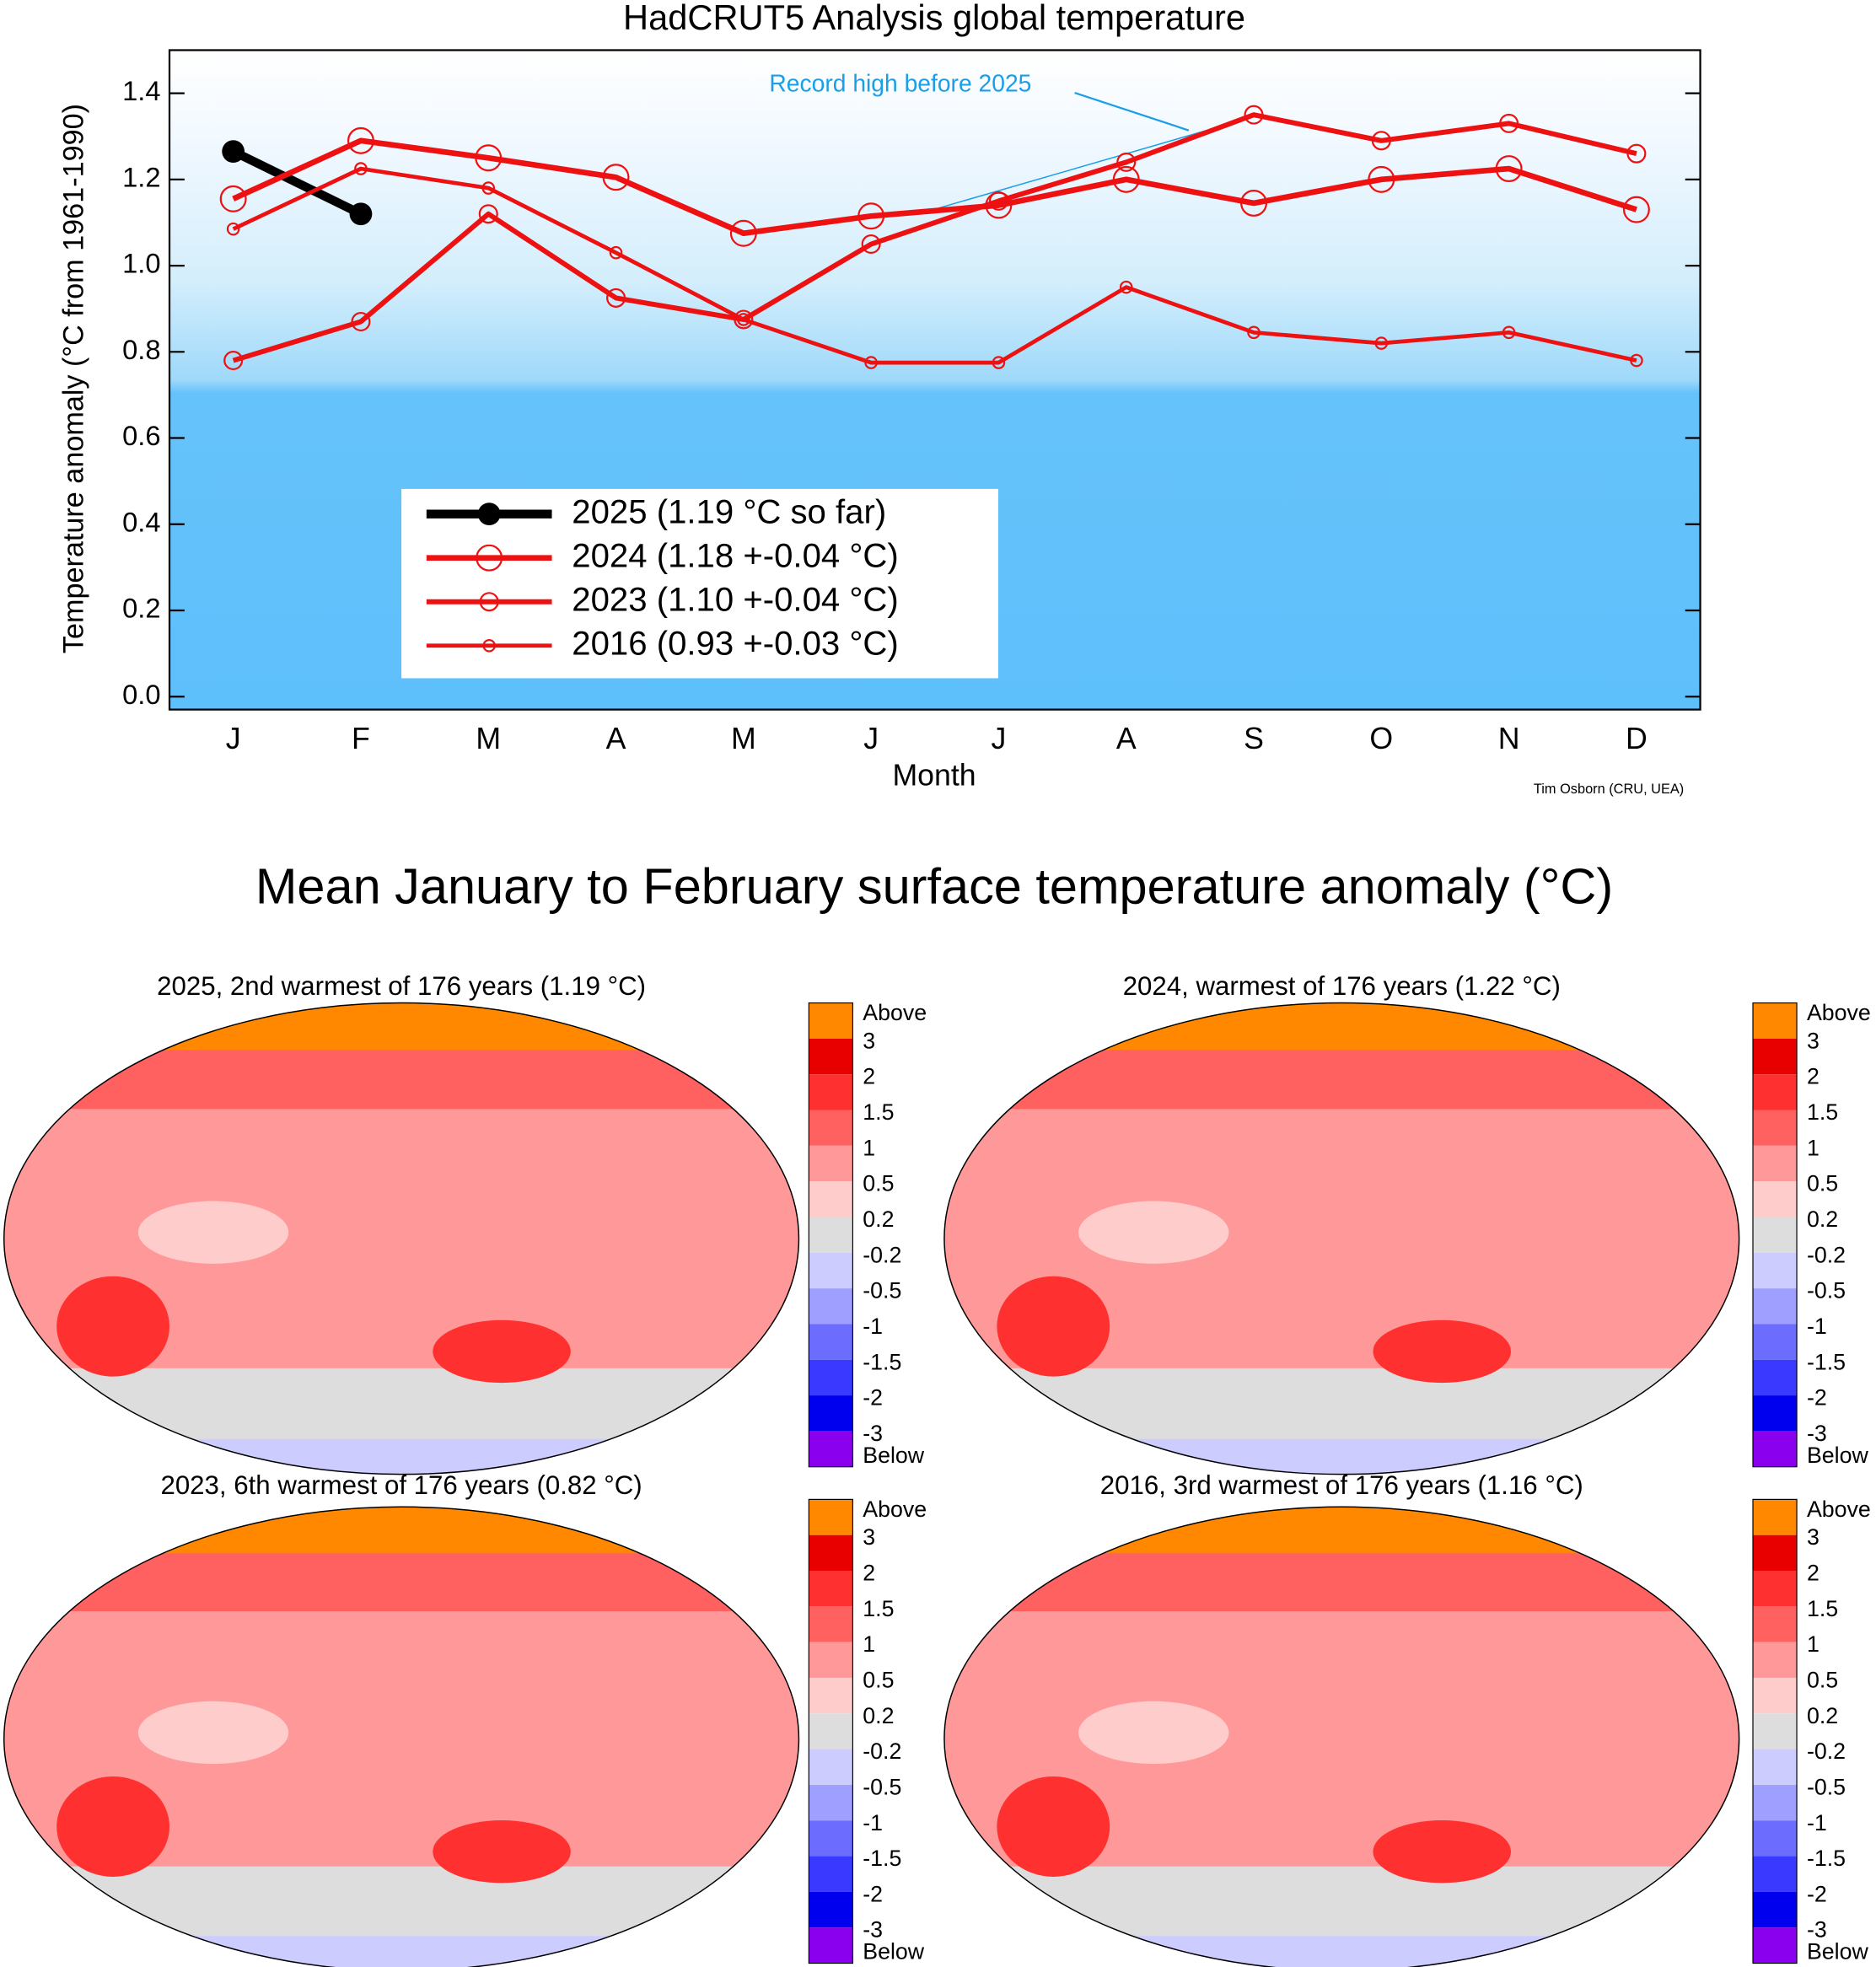 The image size is (1876, 1967). I want to click on map-title: 2016, 3rd warmest of 176 years (1.16 °C), so click(1341, 1485).